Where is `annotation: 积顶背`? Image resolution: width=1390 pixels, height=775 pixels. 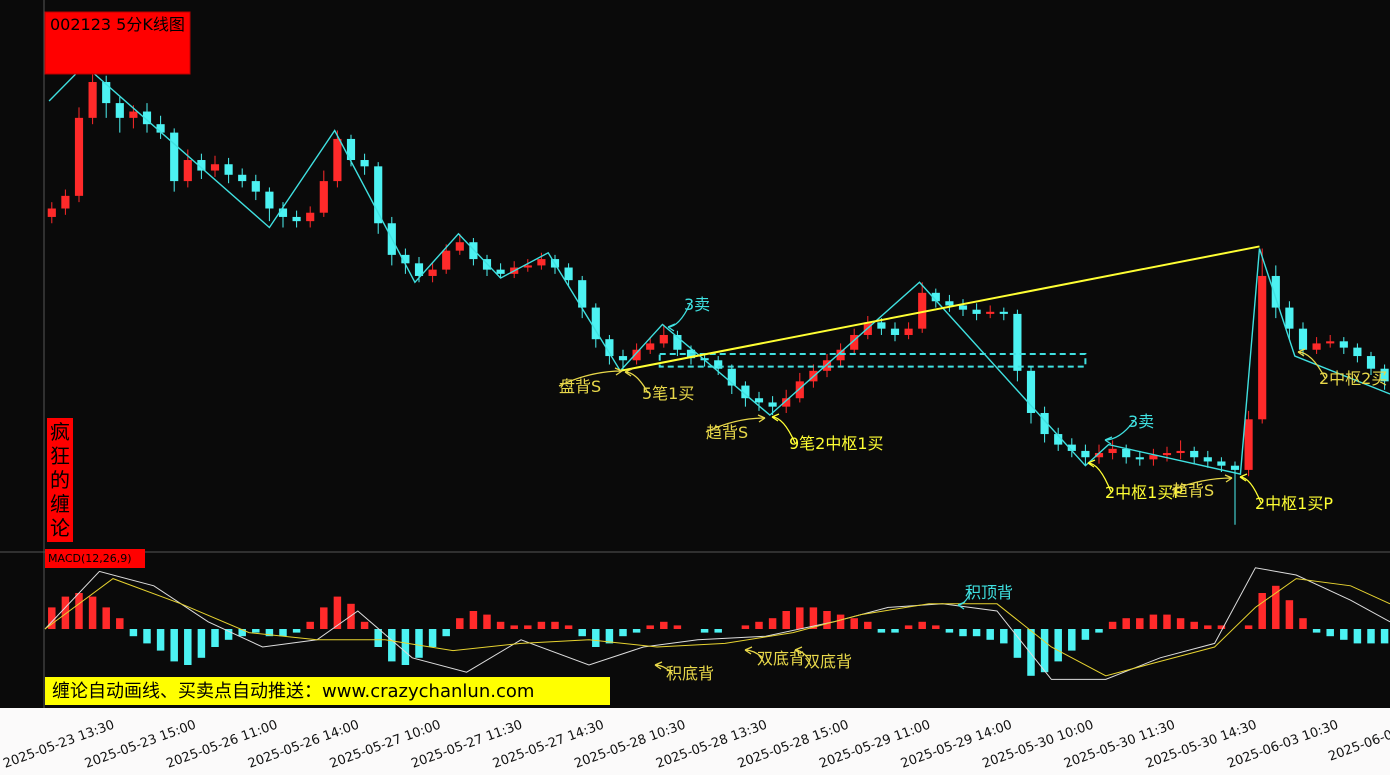
annotation: 积顶背 is located at coordinates (989, 592).